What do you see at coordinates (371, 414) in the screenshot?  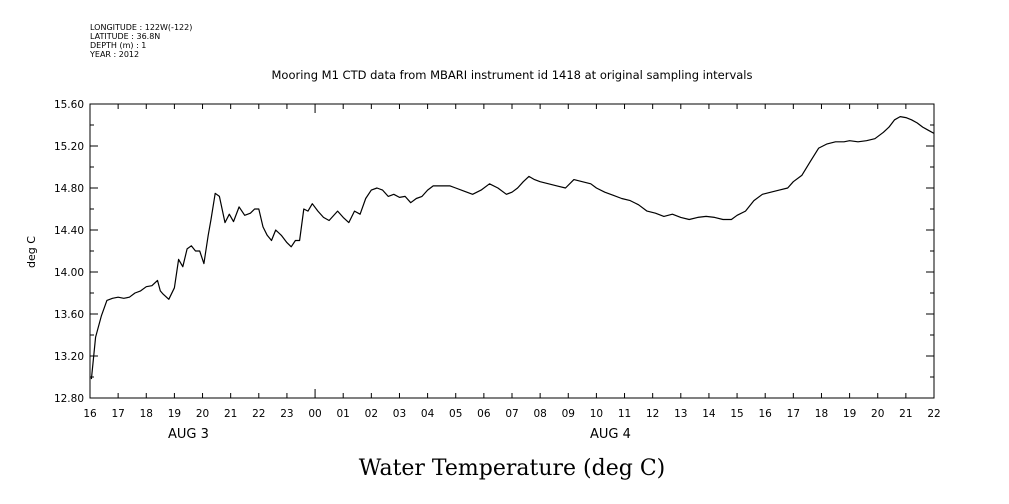 I see `x-tick-label: 02` at bounding box center [371, 414].